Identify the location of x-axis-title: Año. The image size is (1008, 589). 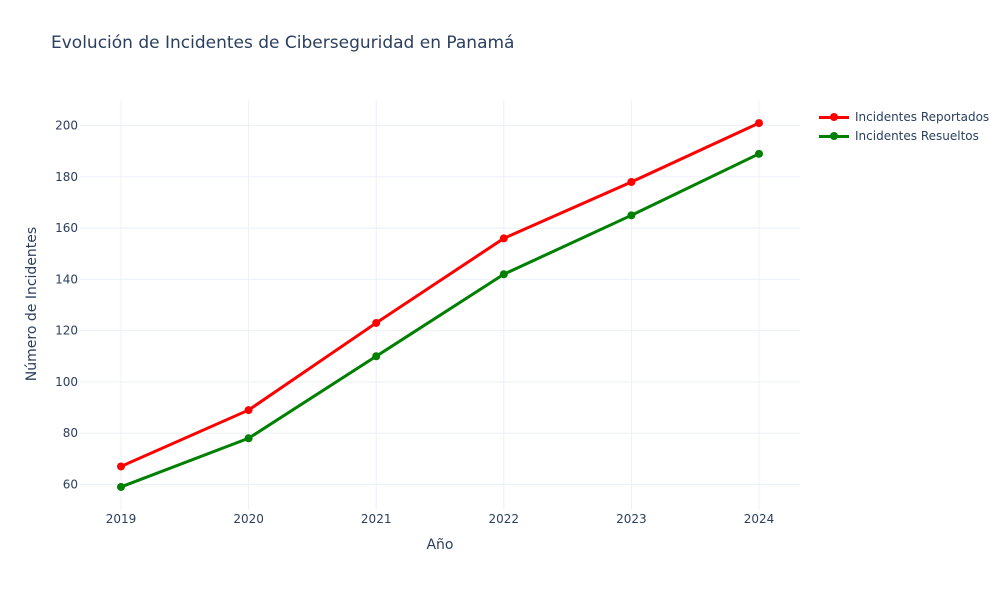
(440, 545).